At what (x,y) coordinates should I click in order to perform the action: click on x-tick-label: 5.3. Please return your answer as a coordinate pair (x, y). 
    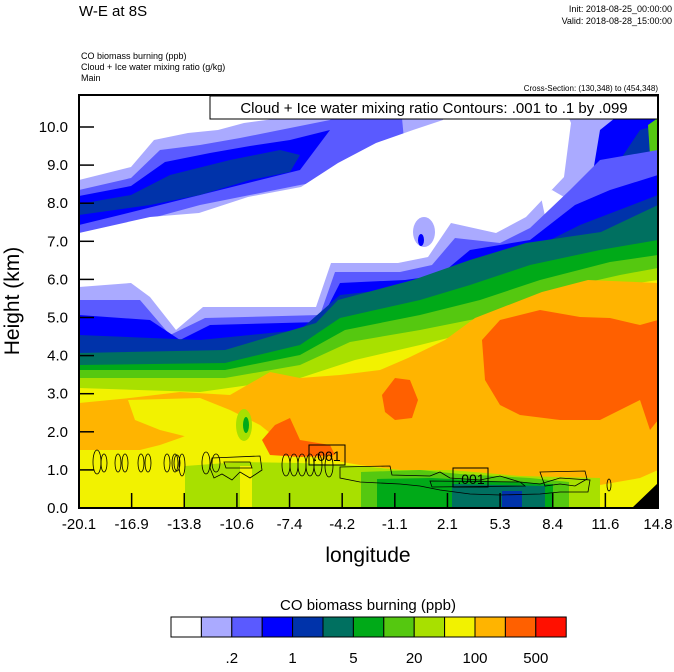
    Looking at the image, I should click on (500, 524).